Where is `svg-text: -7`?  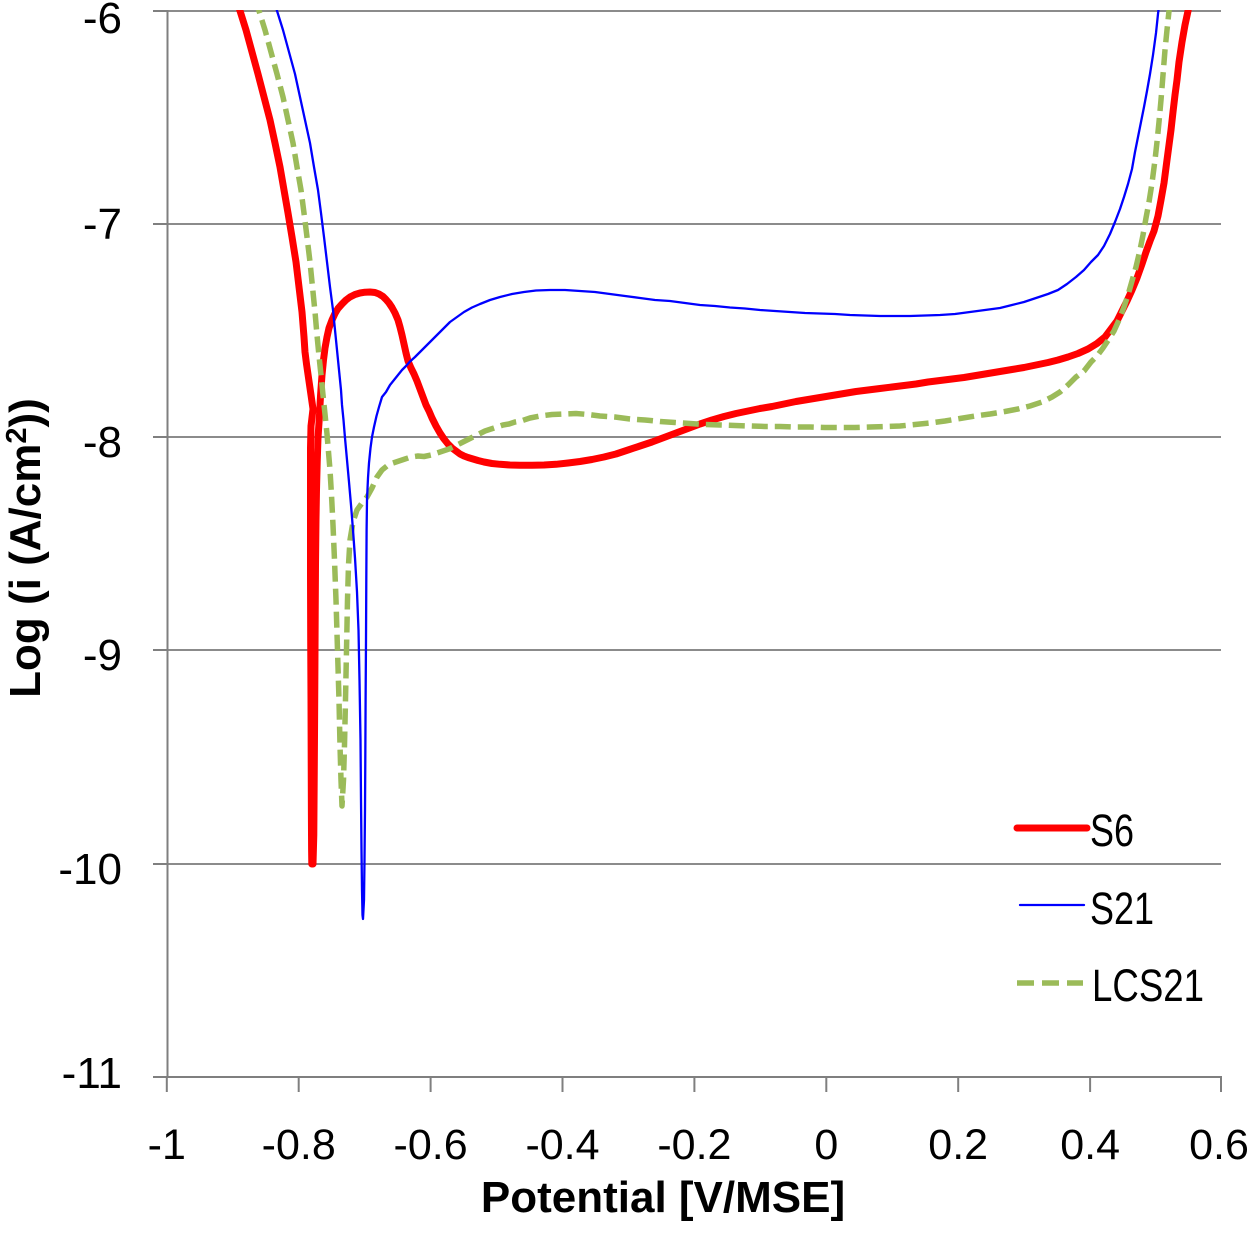 svg-text: -7 is located at coordinates (102, 224).